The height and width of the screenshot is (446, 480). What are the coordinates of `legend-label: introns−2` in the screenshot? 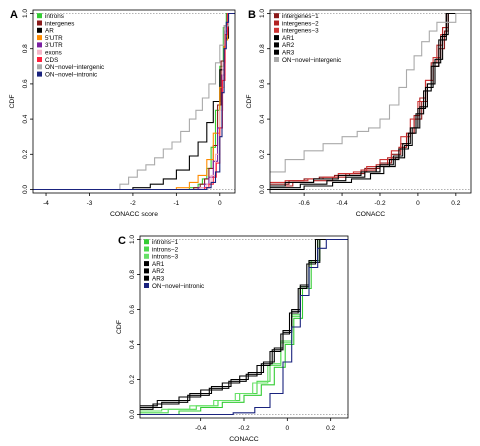 It's located at (165, 249).